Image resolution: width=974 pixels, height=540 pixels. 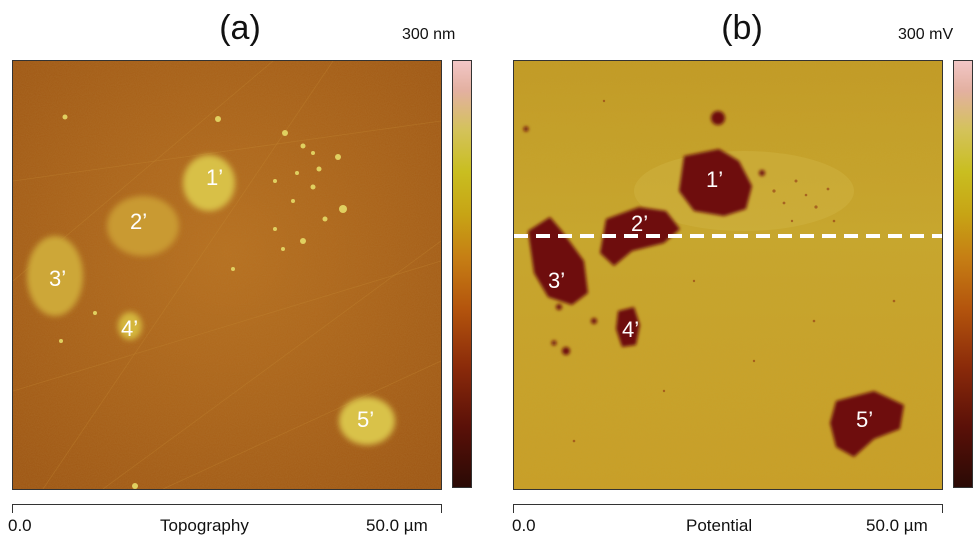 I want to click on topo-marker-5: 5’, so click(x=365, y=419).